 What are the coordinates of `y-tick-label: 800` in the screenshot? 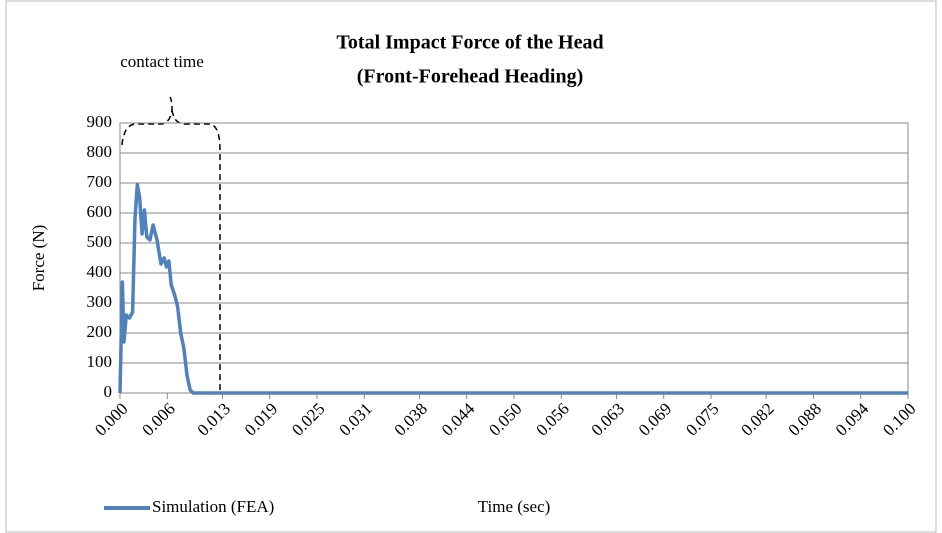 It's located at (100, 151).